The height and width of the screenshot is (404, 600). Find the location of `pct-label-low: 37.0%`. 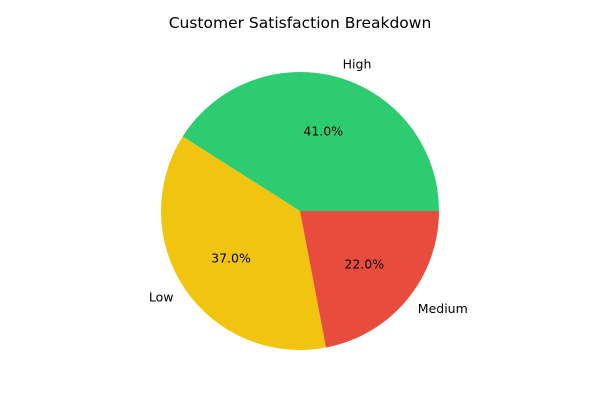

pct-label-low: 37.0% is located at coordinates (231, 257).